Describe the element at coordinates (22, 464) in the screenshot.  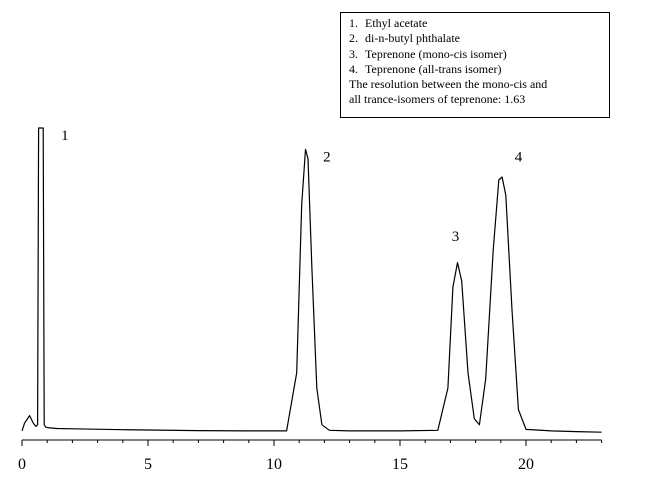
I see `x-tick-label: 0` at that location.